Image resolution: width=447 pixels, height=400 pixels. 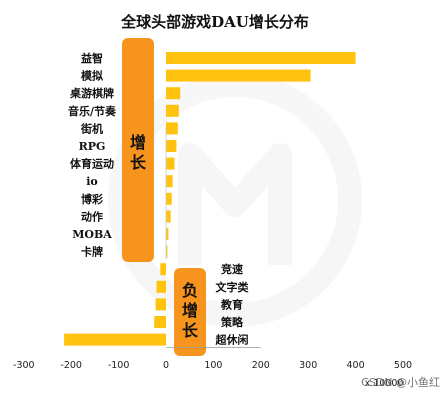 What do you see at coordinates (231, 304) in the screenshot?
I see `category-label: 教育` at bounding box center [231, 304].